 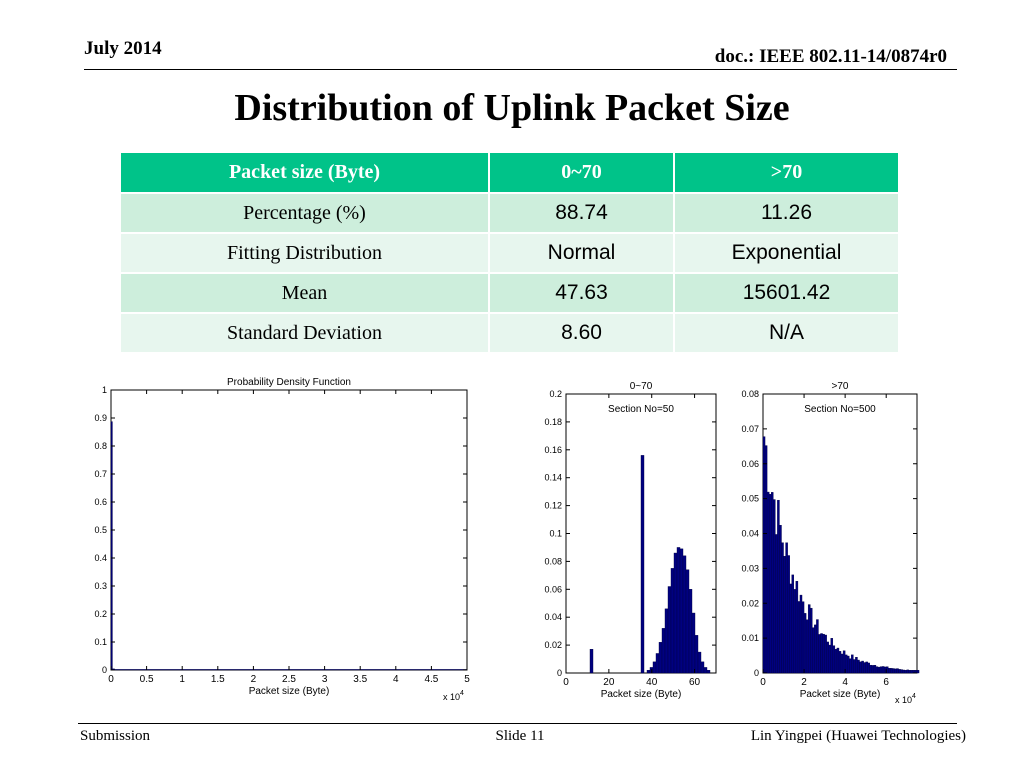 What do you see at coordinates (553, 561) in the screenshot?
I see `y-tick-label: 0.08` at bounding box center [553, 561].